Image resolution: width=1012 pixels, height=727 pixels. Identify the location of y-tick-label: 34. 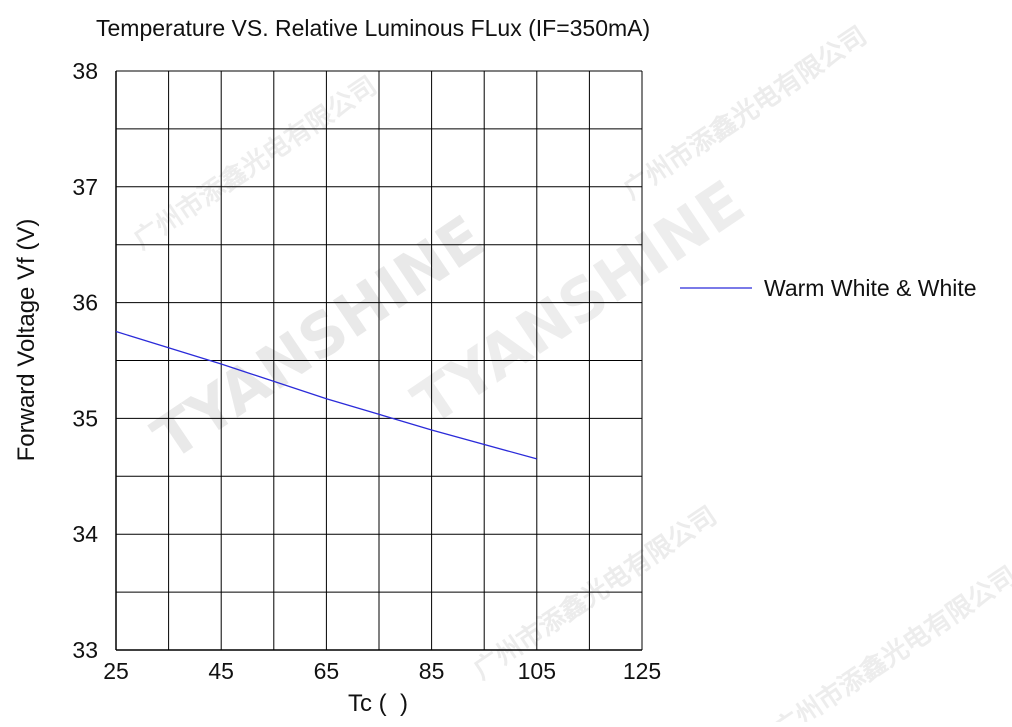
(85, 534).